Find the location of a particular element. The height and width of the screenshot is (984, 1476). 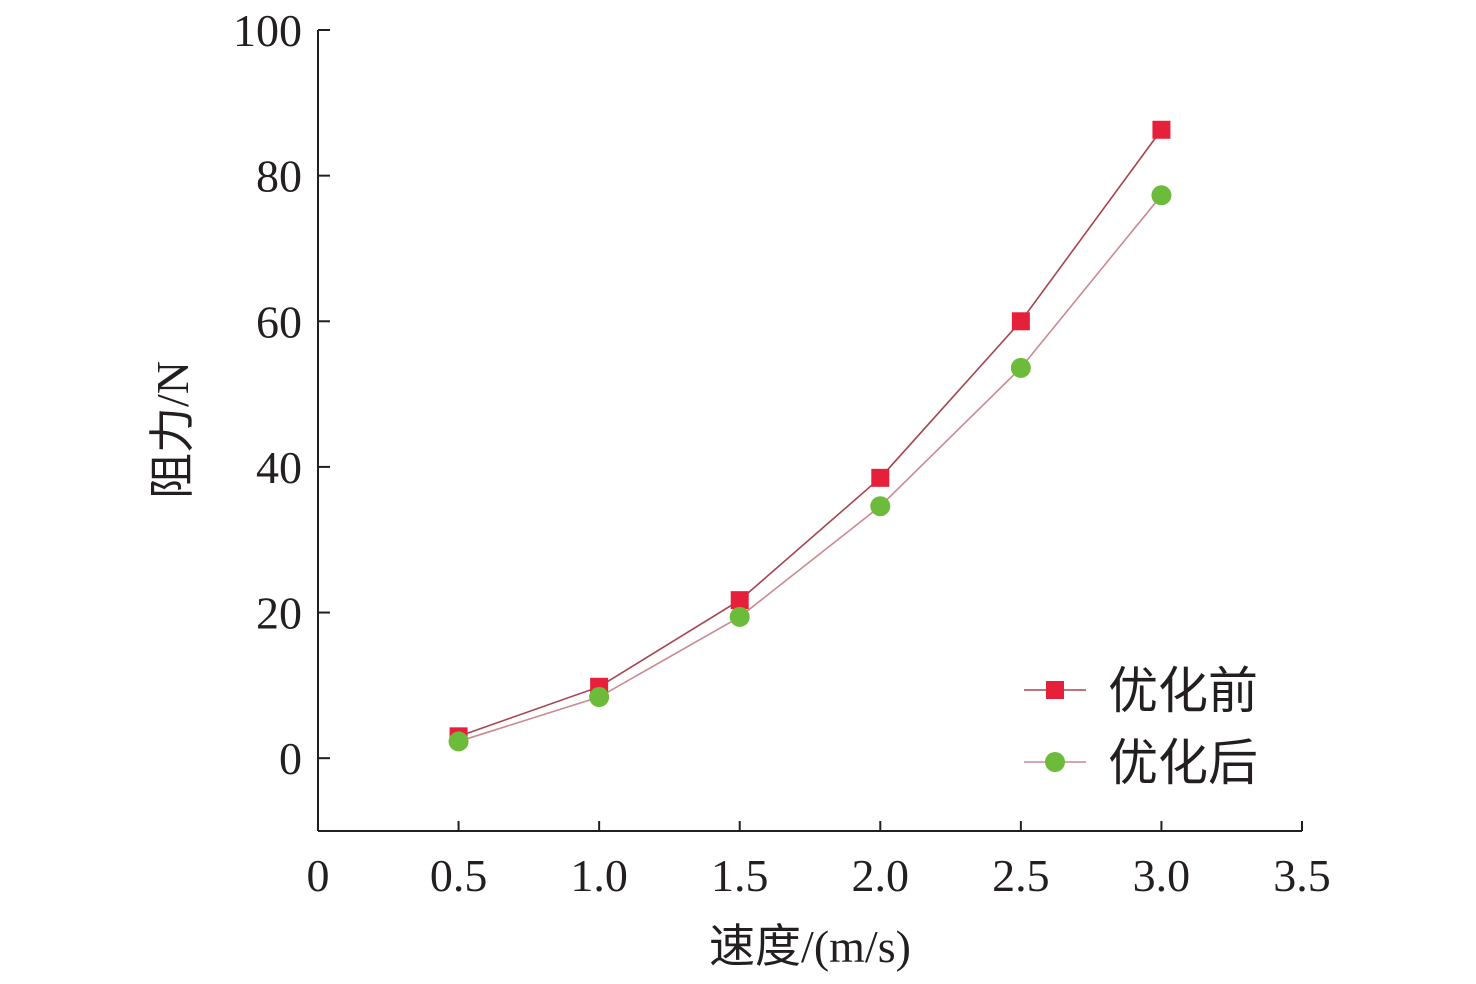

x-tick-label: 3.0 is located at coordinates (1162, 875).